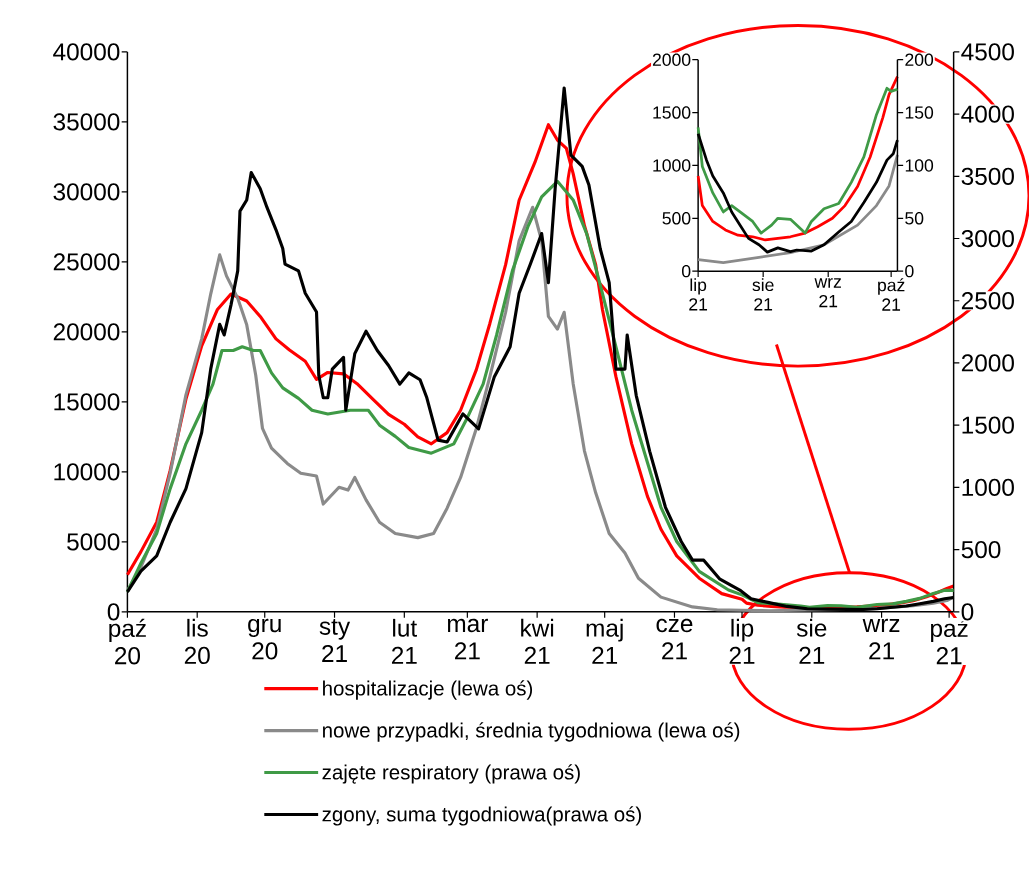 The image size is (1029, 869). I want to click on y2-tick-label: 0, so click(909, 271).